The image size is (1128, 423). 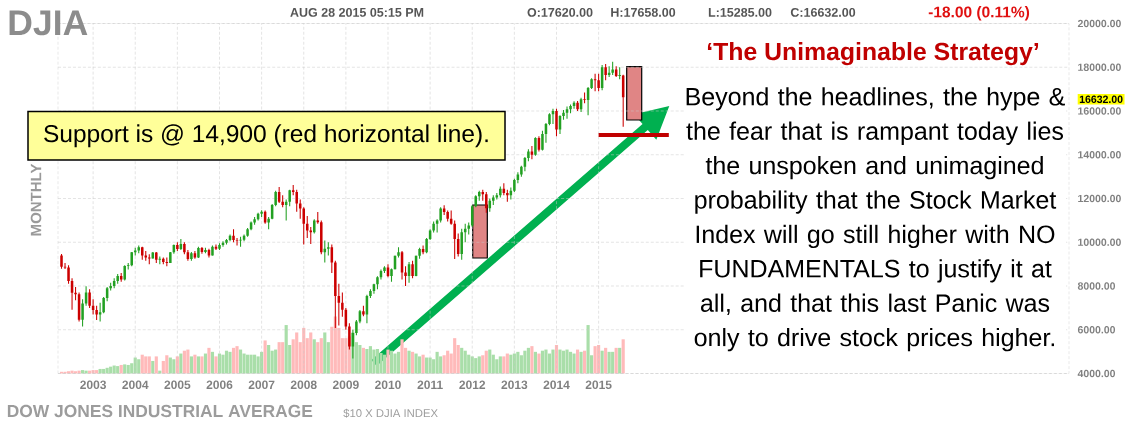 What do you see at coordinates (388, 385) in the screenshot?
I see `x-tick-label: 2010` at bounding box center [388, 385].